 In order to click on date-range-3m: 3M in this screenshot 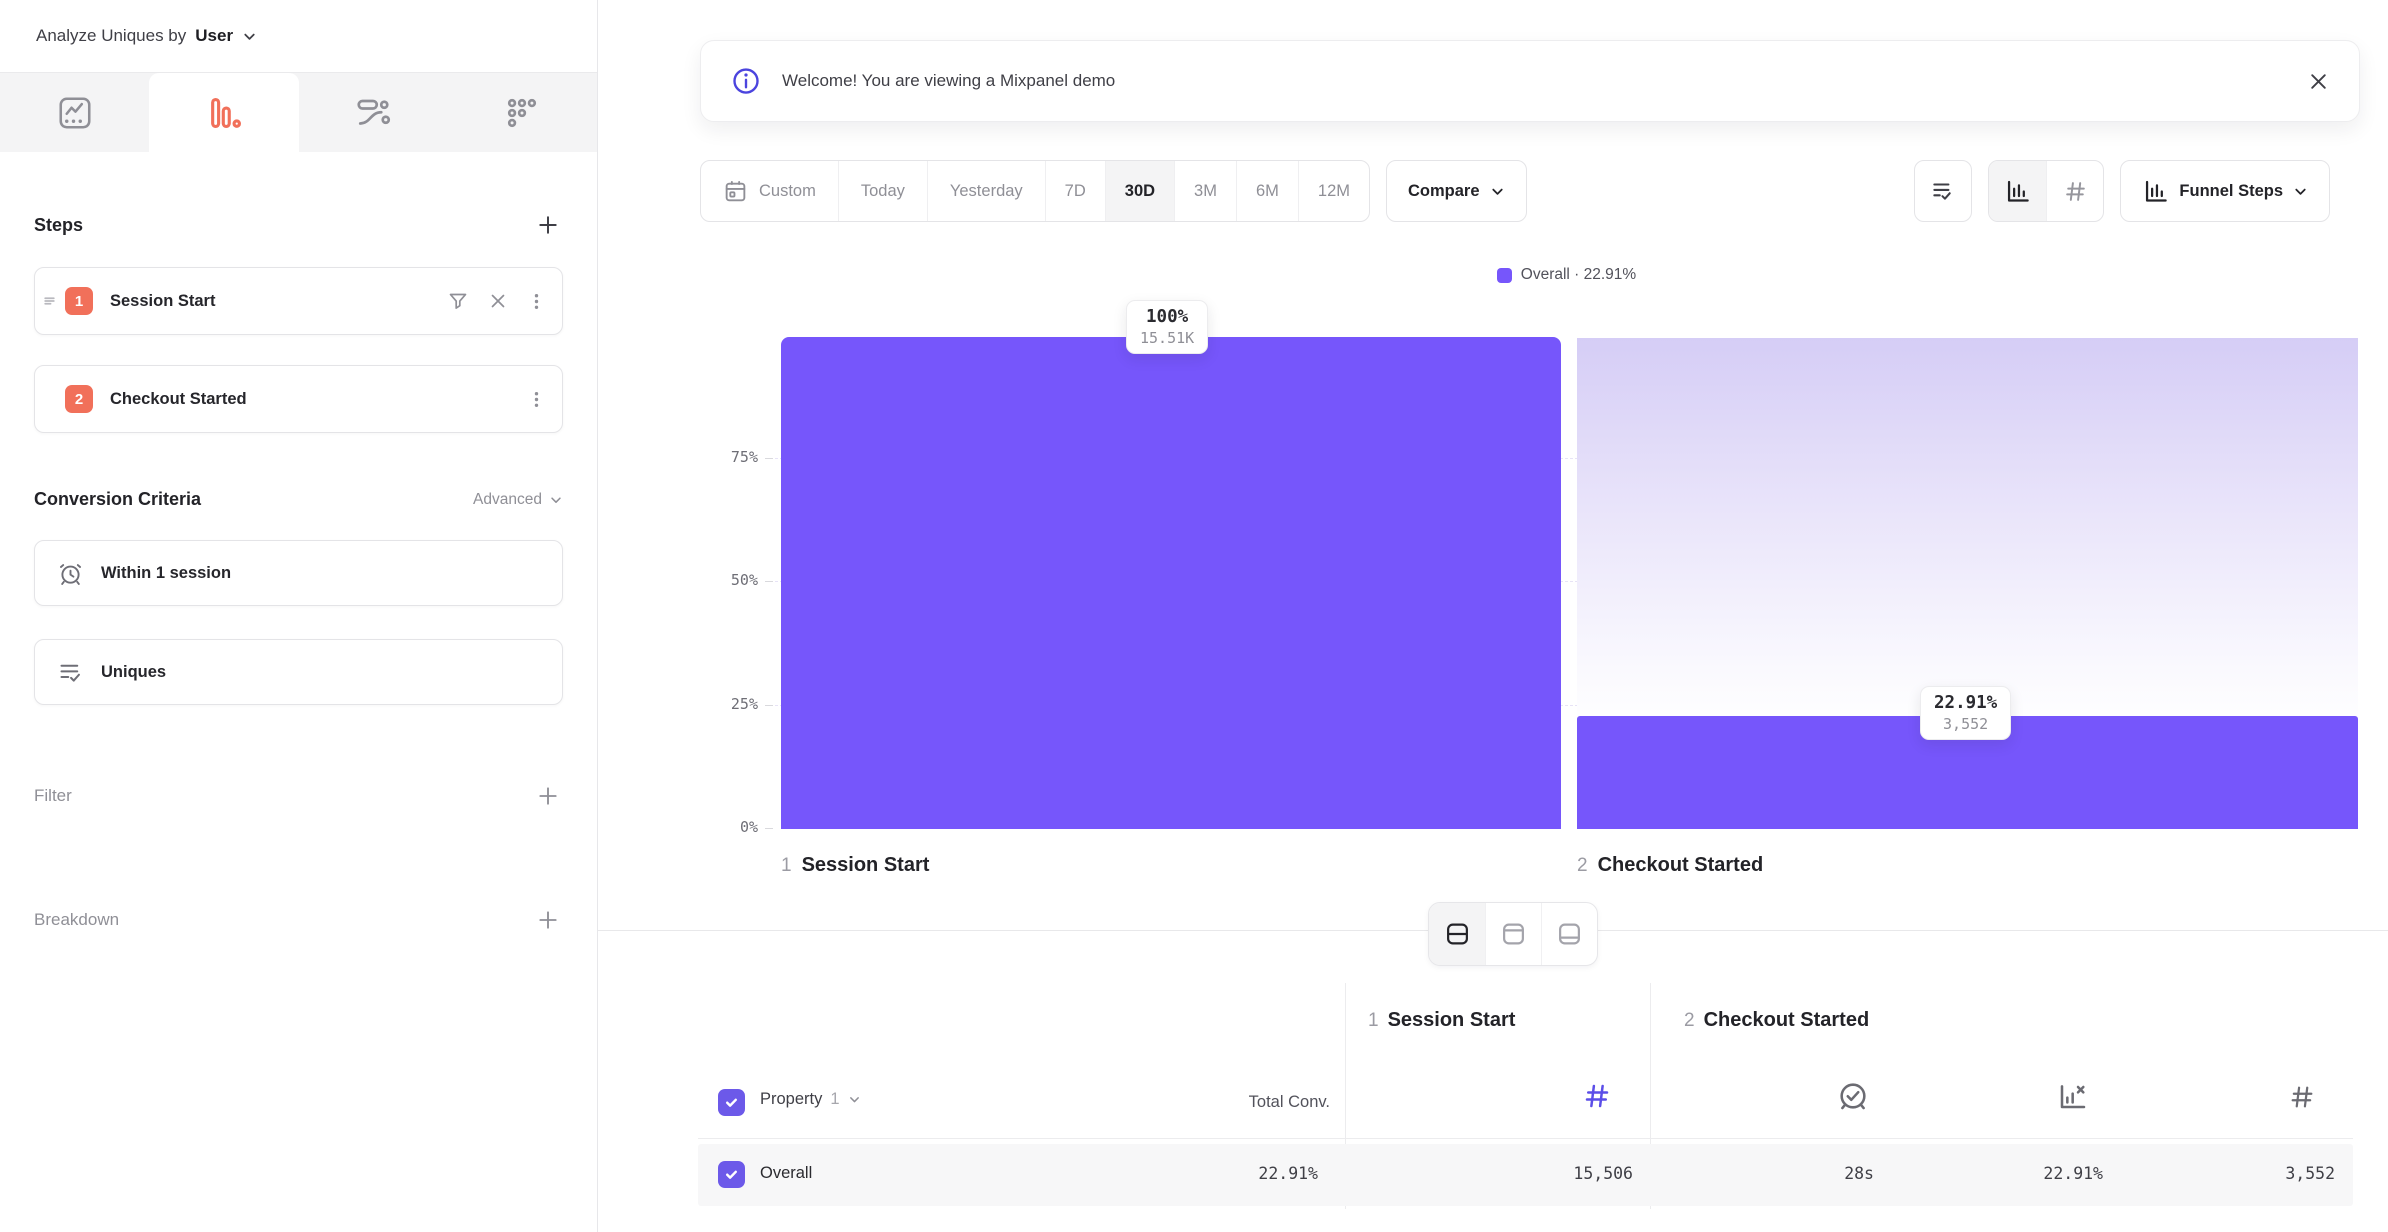, I will do `click(1205, 191)`.